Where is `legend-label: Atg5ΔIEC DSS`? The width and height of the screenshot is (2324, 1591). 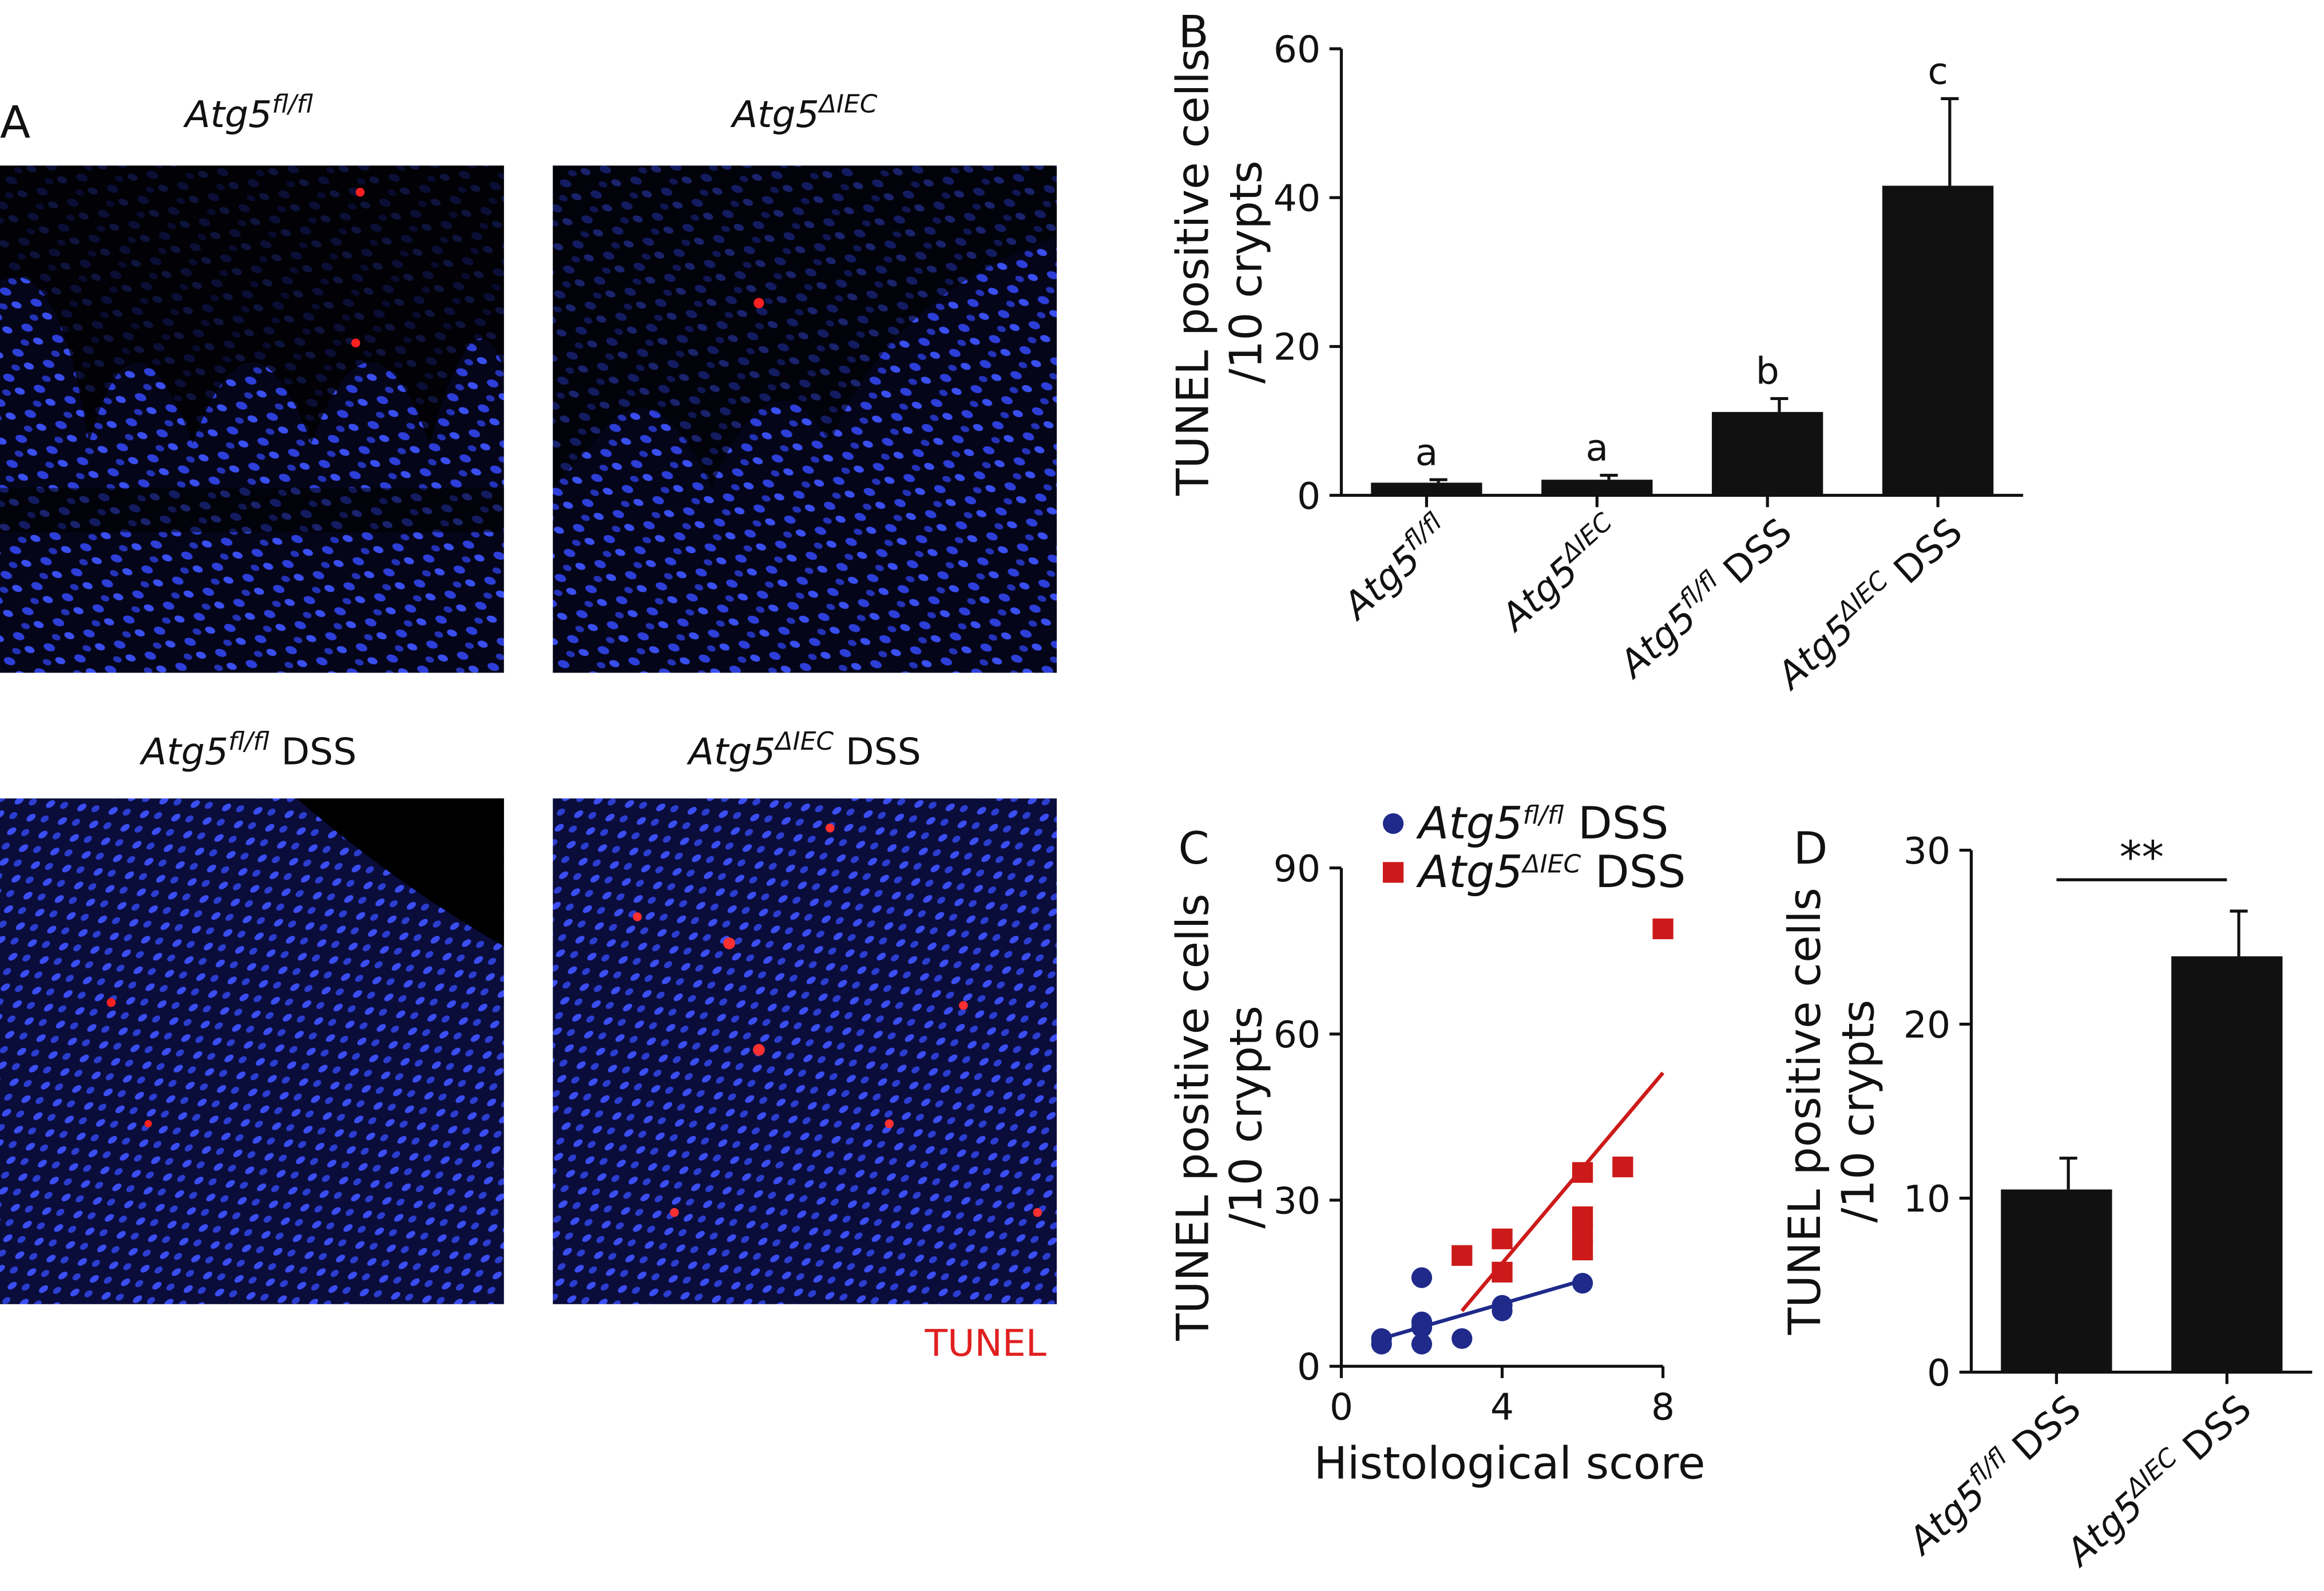 legend-label: Atg5ΔIEC DSS is located at coordinates (1550, 872).